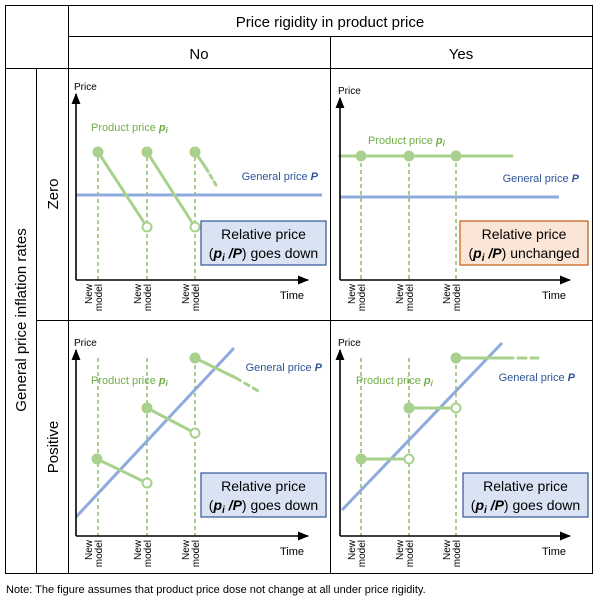 This screenshot has height=606, width=595. I want to click on zero-yes-new-model-tick-1: Newmodel, so click(357, 297).